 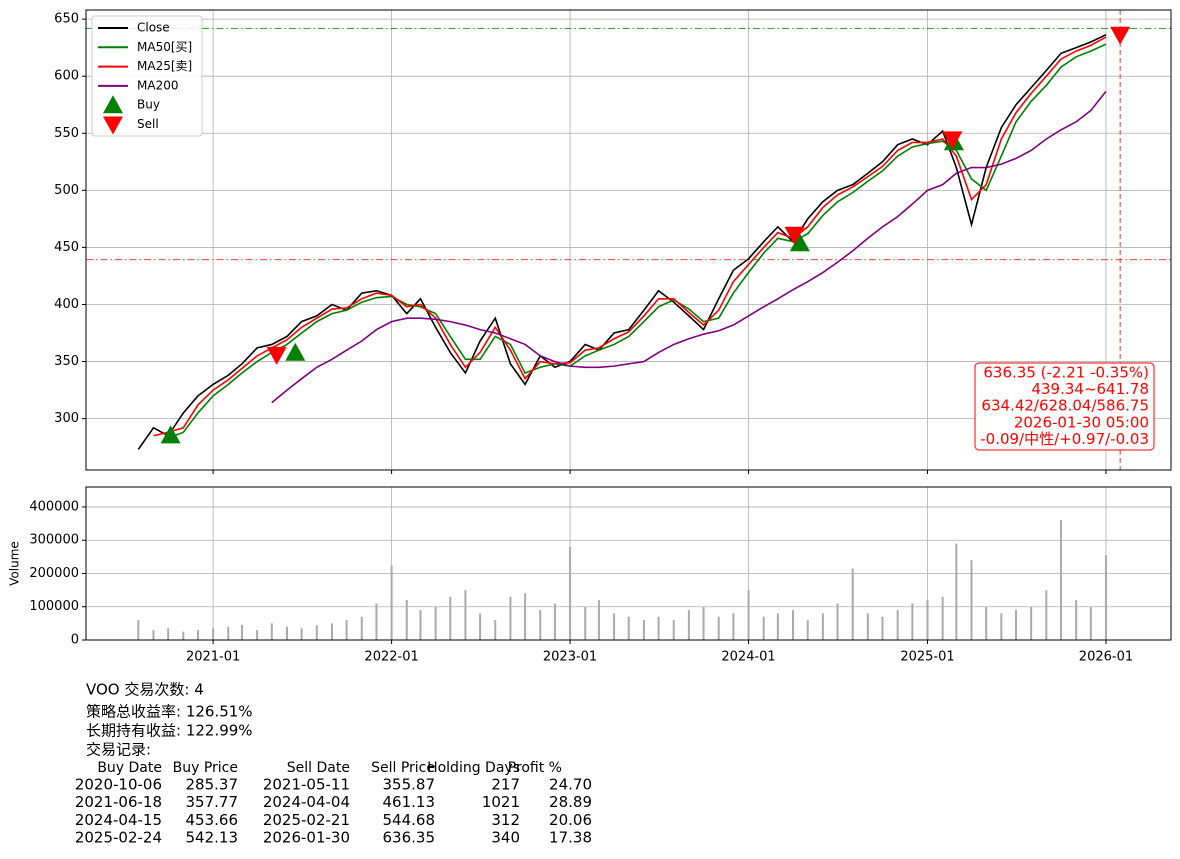 I want to click on legend-label: MA25[卖], so click(x=164, y=66).